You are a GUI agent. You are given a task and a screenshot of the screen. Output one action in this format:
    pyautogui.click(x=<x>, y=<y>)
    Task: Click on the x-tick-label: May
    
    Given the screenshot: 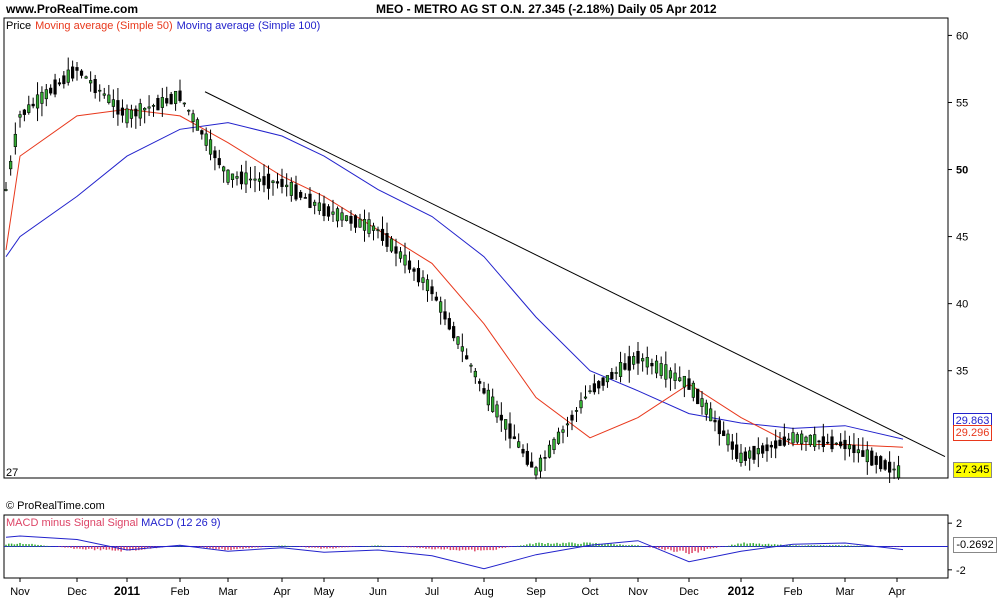 What is the action you would take?
    pyautogui.click(x=324, y=592)
    